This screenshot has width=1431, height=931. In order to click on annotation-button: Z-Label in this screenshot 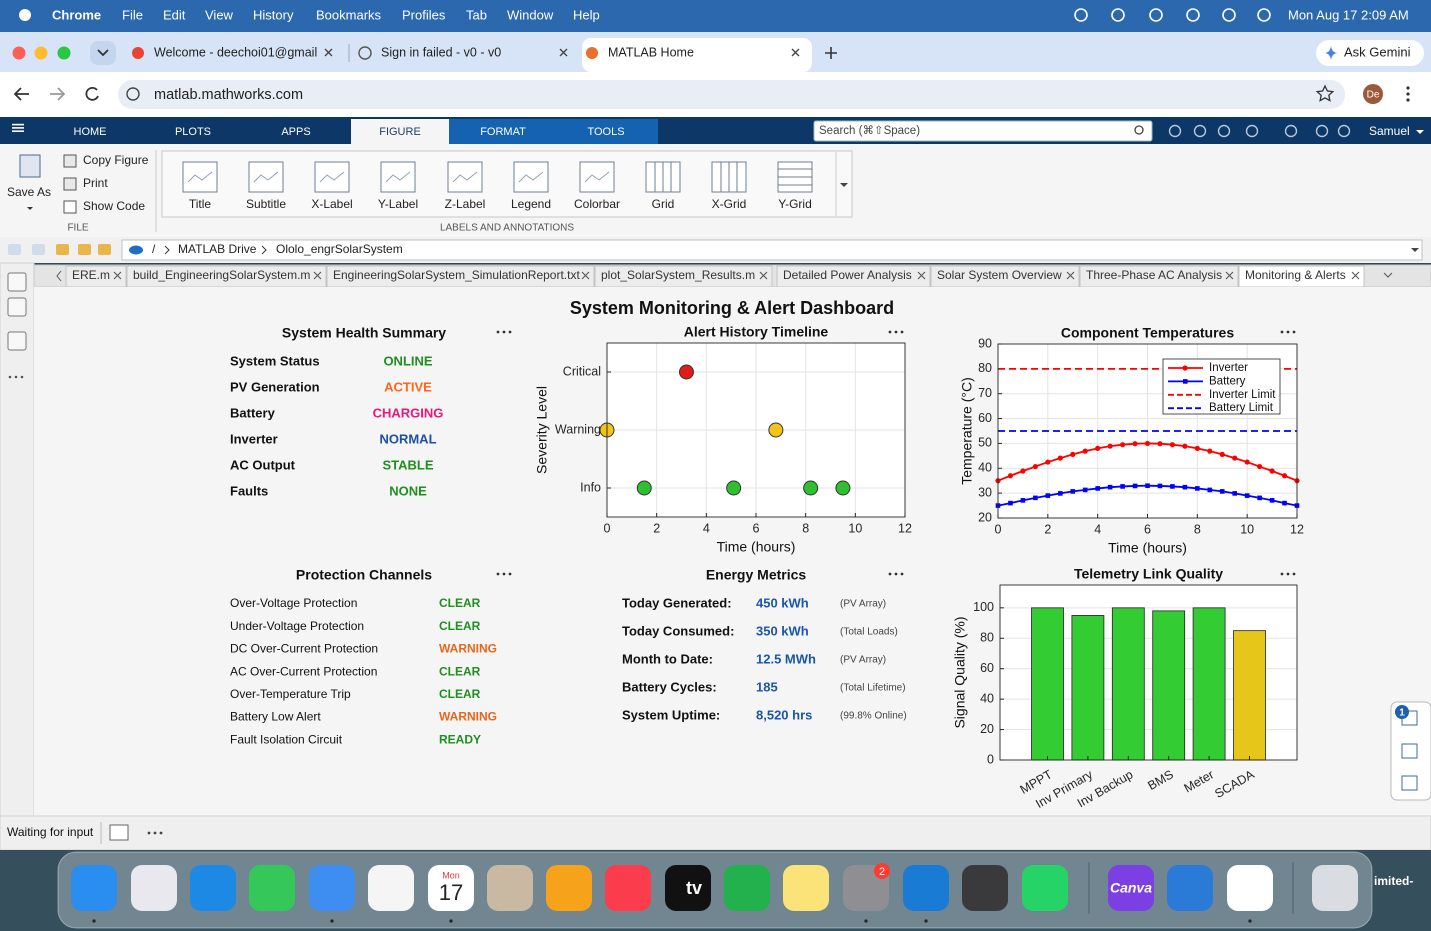, I will do `click(465, 204)`.